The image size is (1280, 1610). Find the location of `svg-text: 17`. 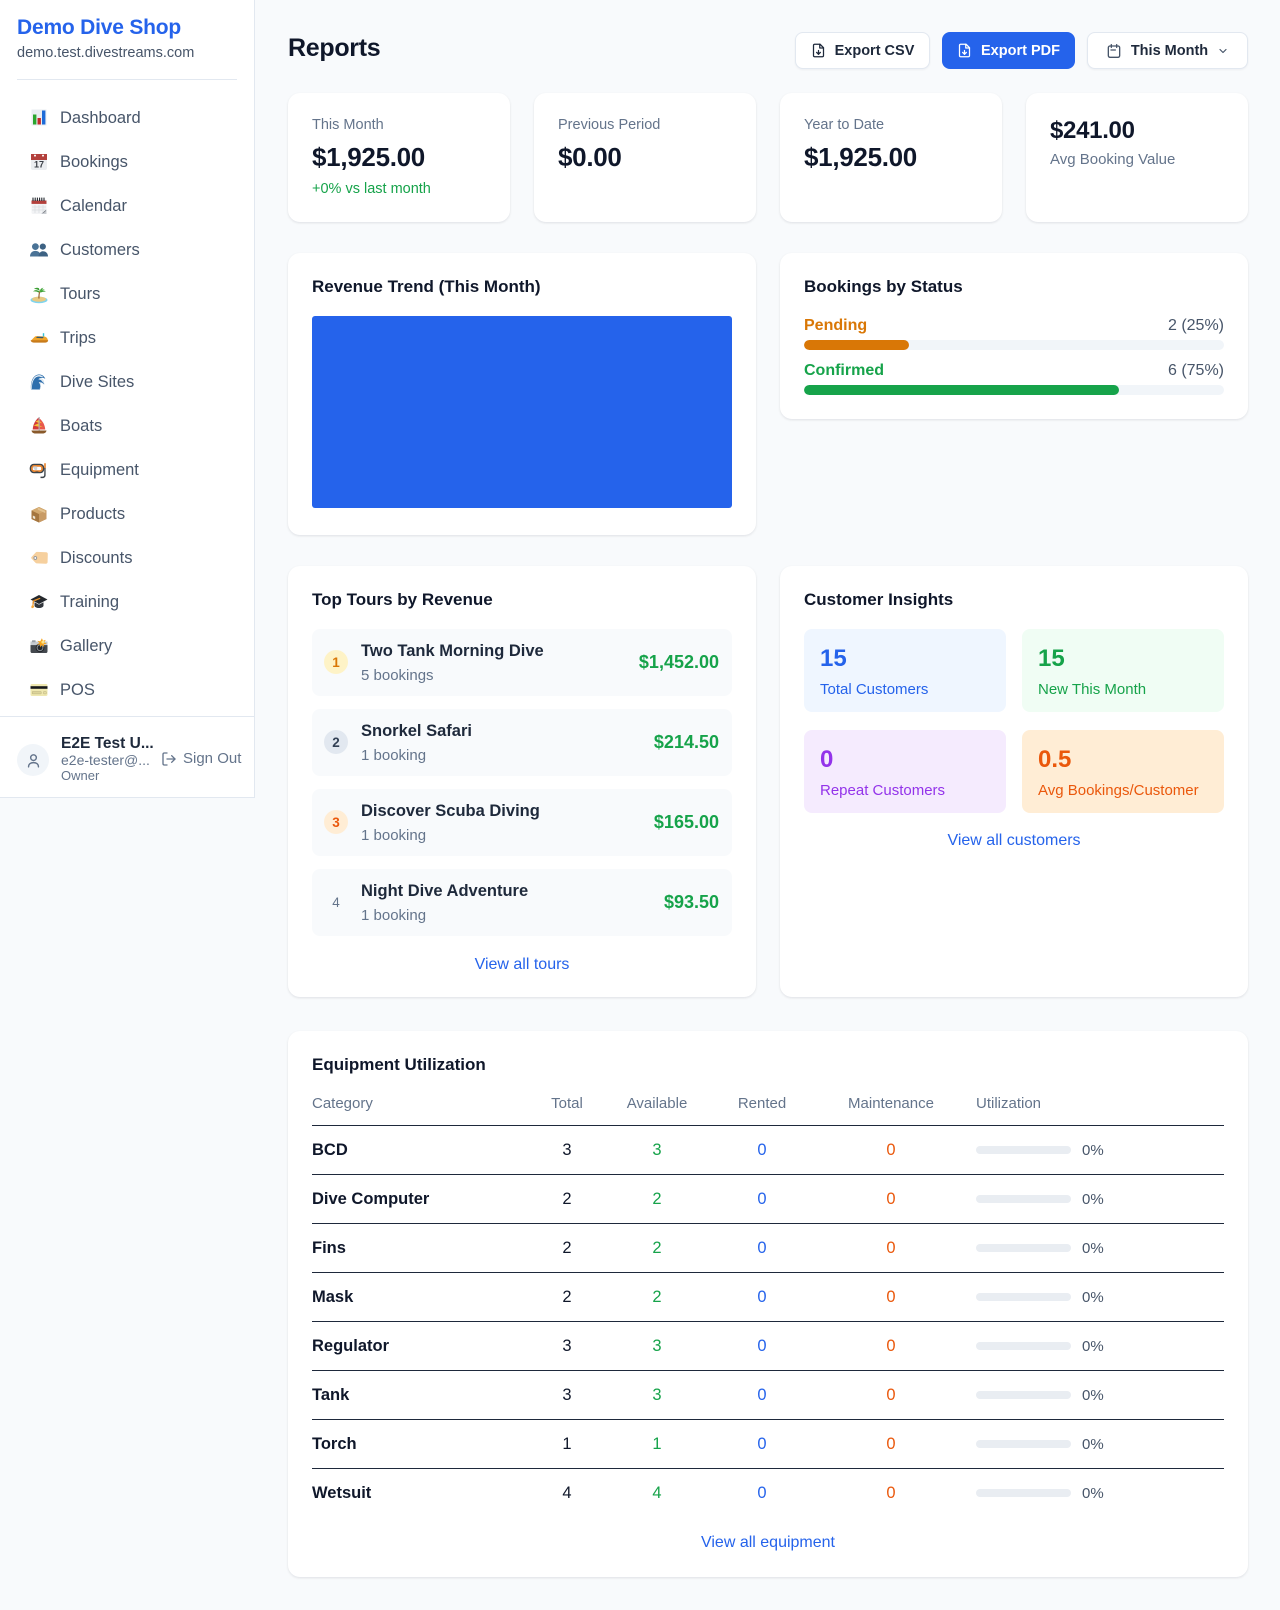

svg-text: 17 is located at coordinates (39, 165).